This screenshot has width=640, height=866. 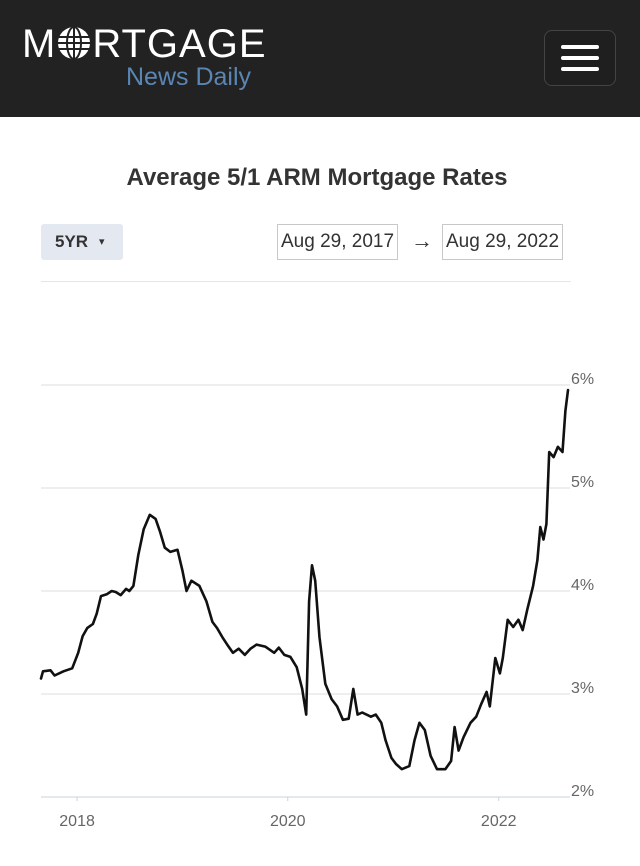 What do you see at coordinates (338, 242) in the screenshot?
I see `start-date-input: Aug 29, 2017` at bounding box center [338, 242].